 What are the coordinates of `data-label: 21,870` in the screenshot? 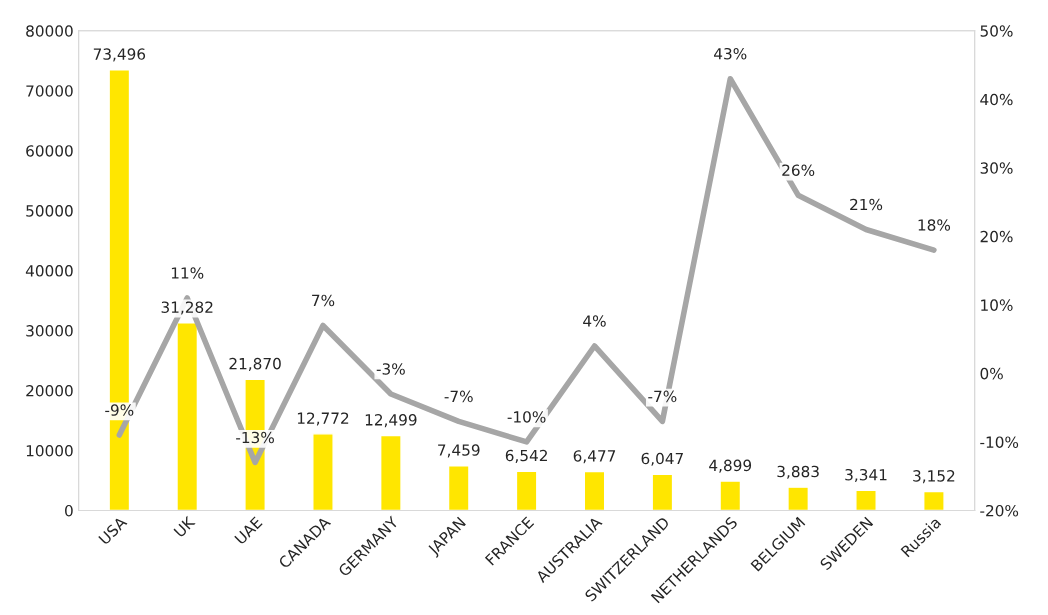 It's located at (255, 364).